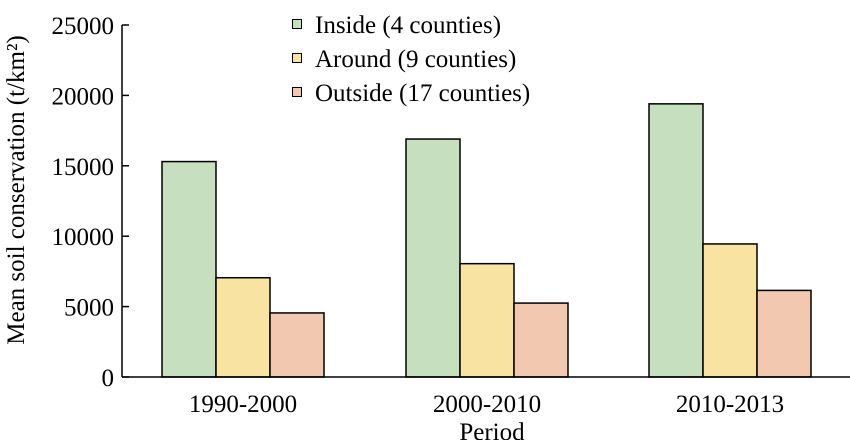 The height and width of the screenshot is (440, 850). I want to click on legend-label-2: Around (9 counties), so click(415, 59).